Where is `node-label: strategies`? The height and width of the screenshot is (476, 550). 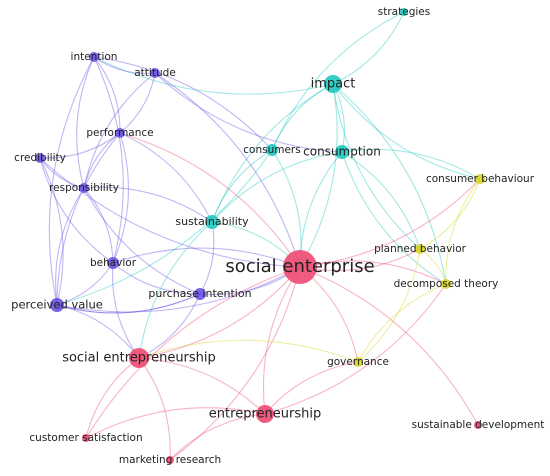
node-label: strategies is located at coordinates (404, 12).